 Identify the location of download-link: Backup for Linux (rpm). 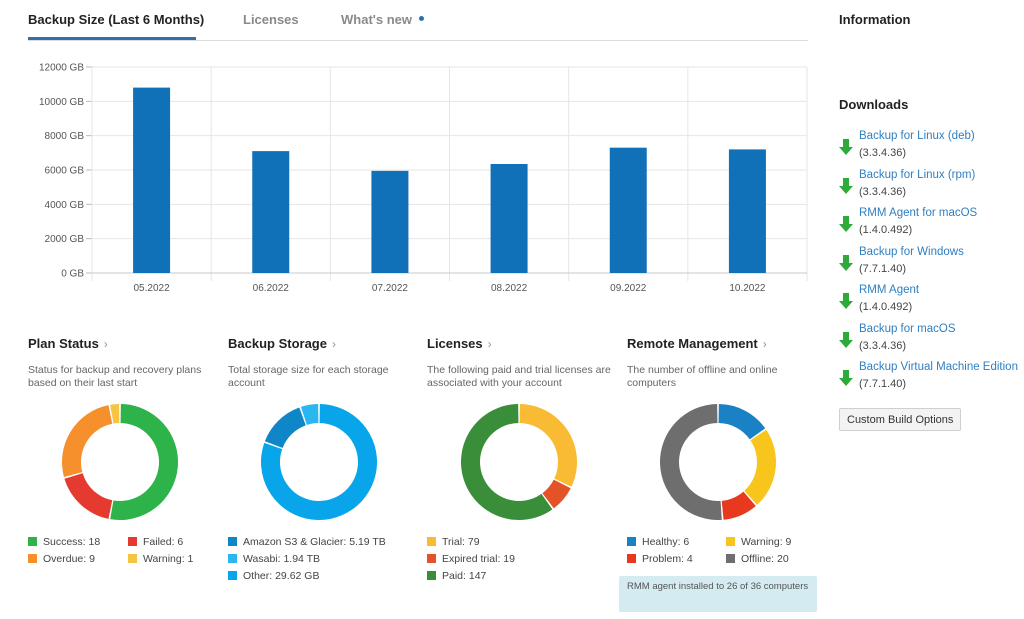
(917, 174).